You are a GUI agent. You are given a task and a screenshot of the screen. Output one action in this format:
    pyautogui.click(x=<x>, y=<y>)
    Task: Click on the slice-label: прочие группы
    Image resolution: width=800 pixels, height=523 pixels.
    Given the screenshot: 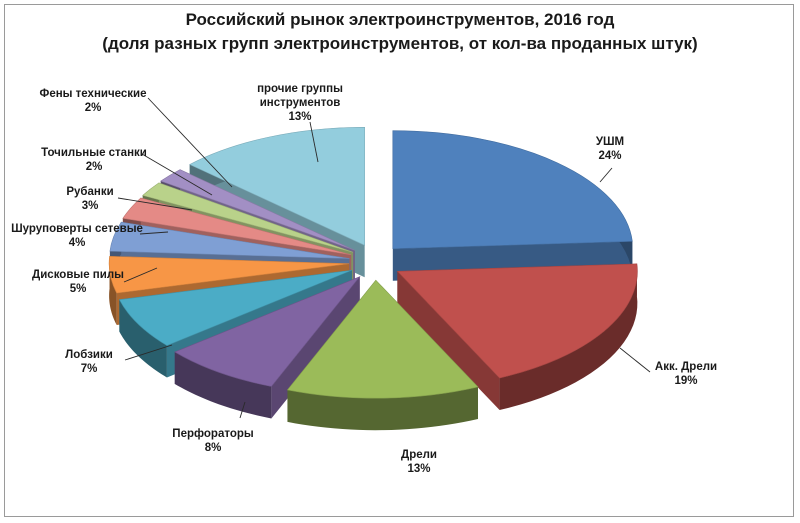 What is the action you would take?
    pyautogui.click(x=300, y=89)
    